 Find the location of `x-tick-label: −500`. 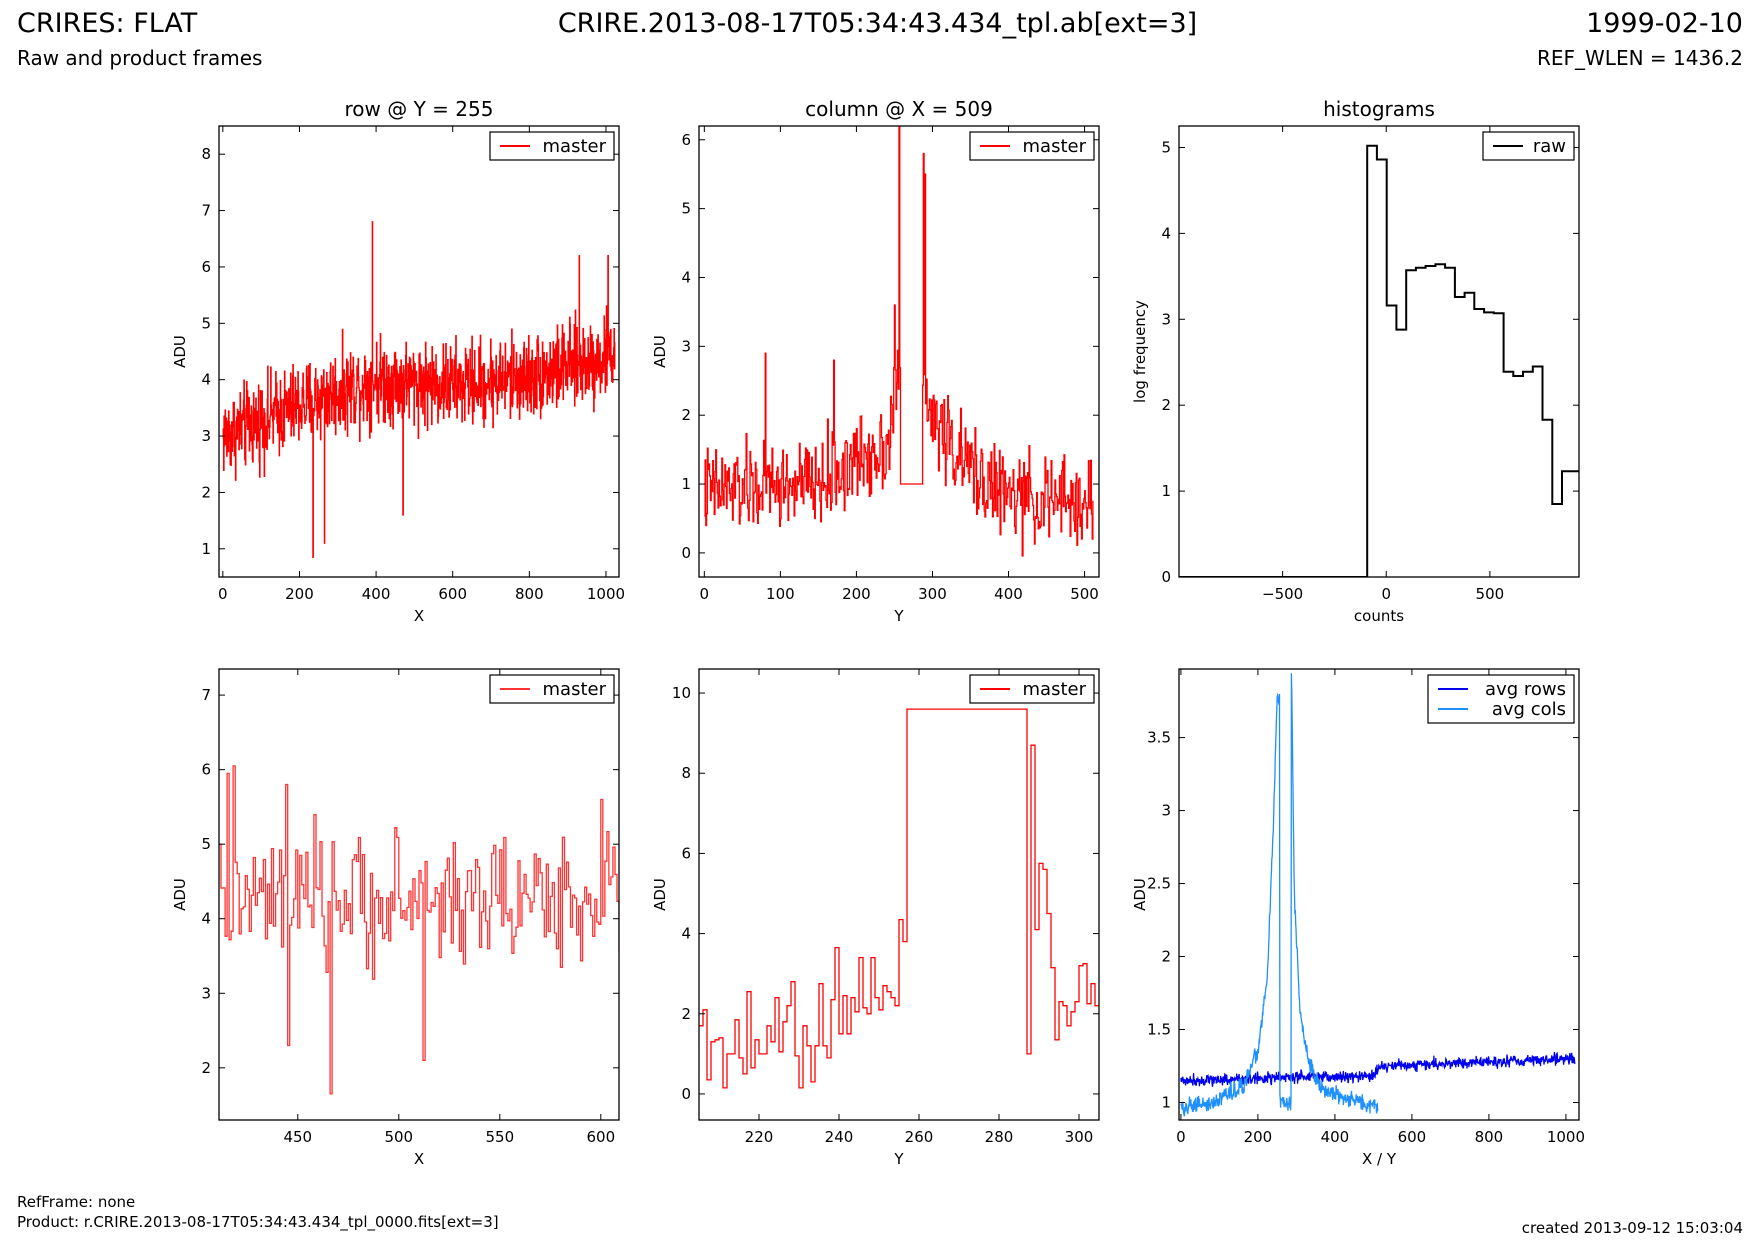

x-tick-label: −500 is located at coordinates (1282, 594).